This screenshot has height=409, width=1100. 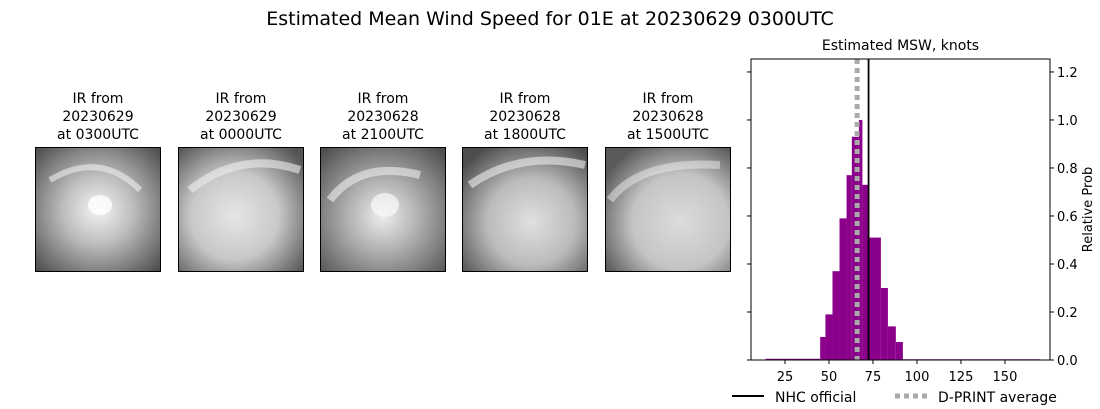 What do you see at coordinates (1088, 209) in the screenshot?
I see `y-axis-label: Relative Prob` at bounding box center [1088, 209].